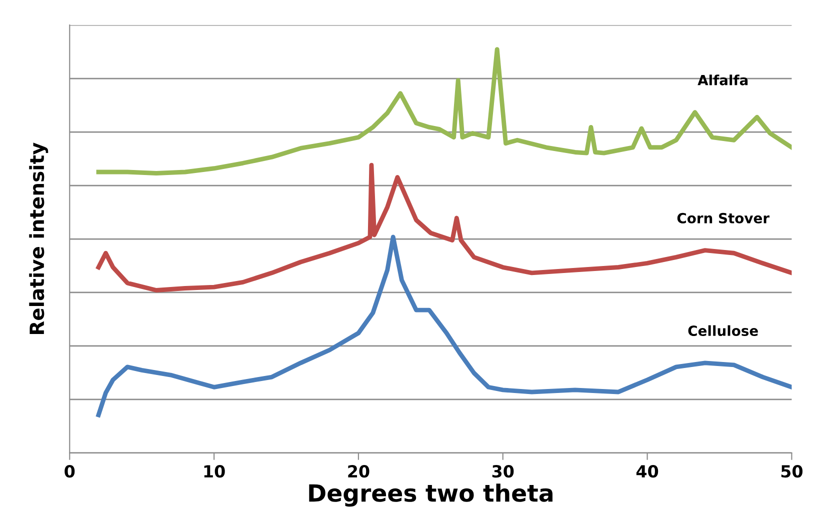  I want to click on series-label: Alfalfa, so click(723, 80).